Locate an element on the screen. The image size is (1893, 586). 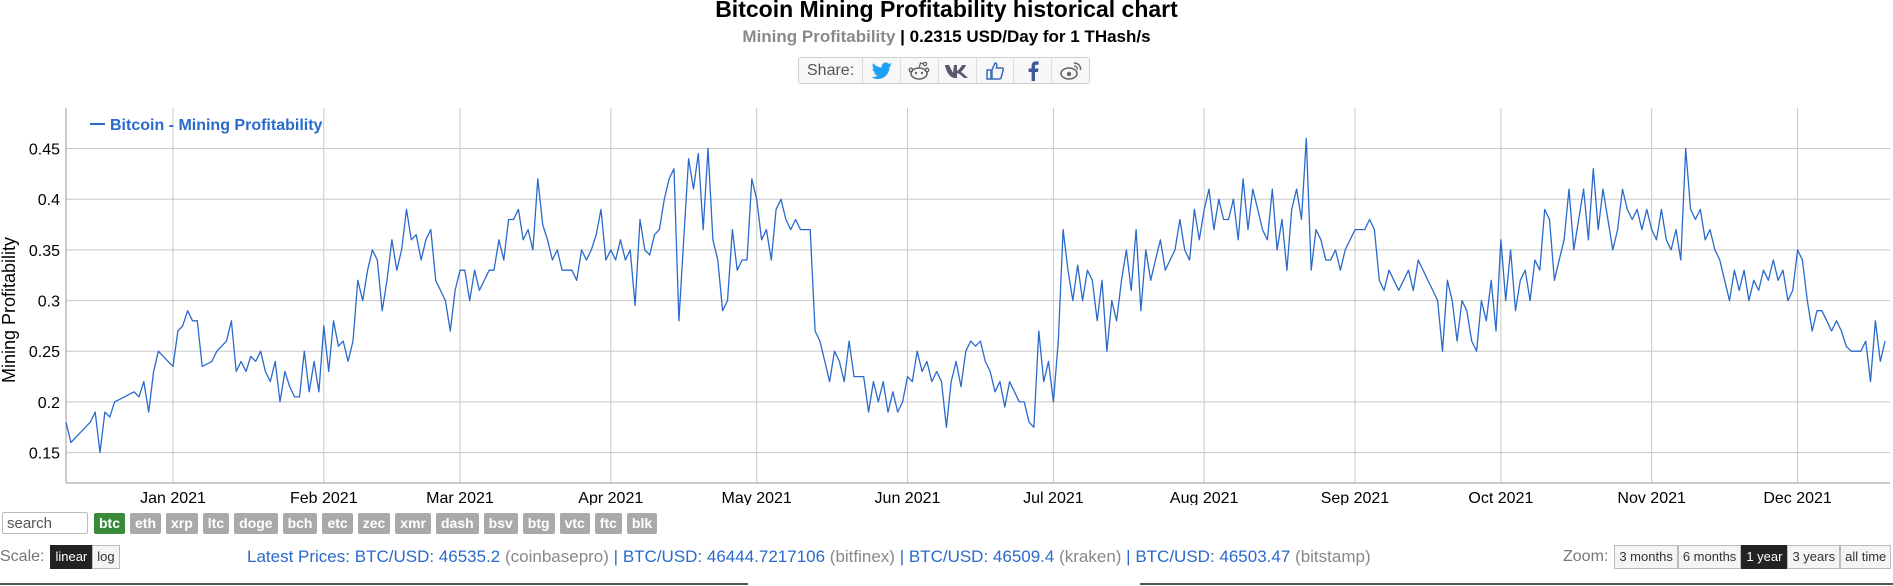
coin-button-bsv: bsv is located at coordinates (500, 523).